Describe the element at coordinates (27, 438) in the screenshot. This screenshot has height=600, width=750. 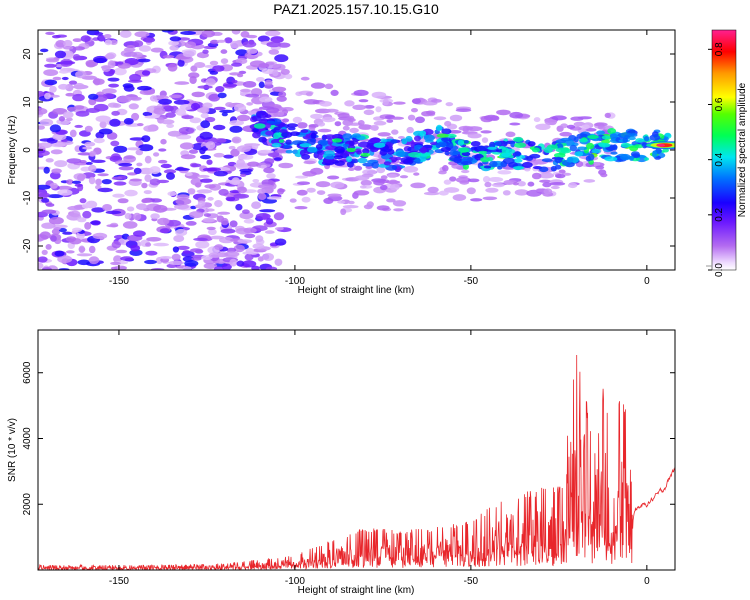
I see `snr-ytick-label: 4000` at that location.